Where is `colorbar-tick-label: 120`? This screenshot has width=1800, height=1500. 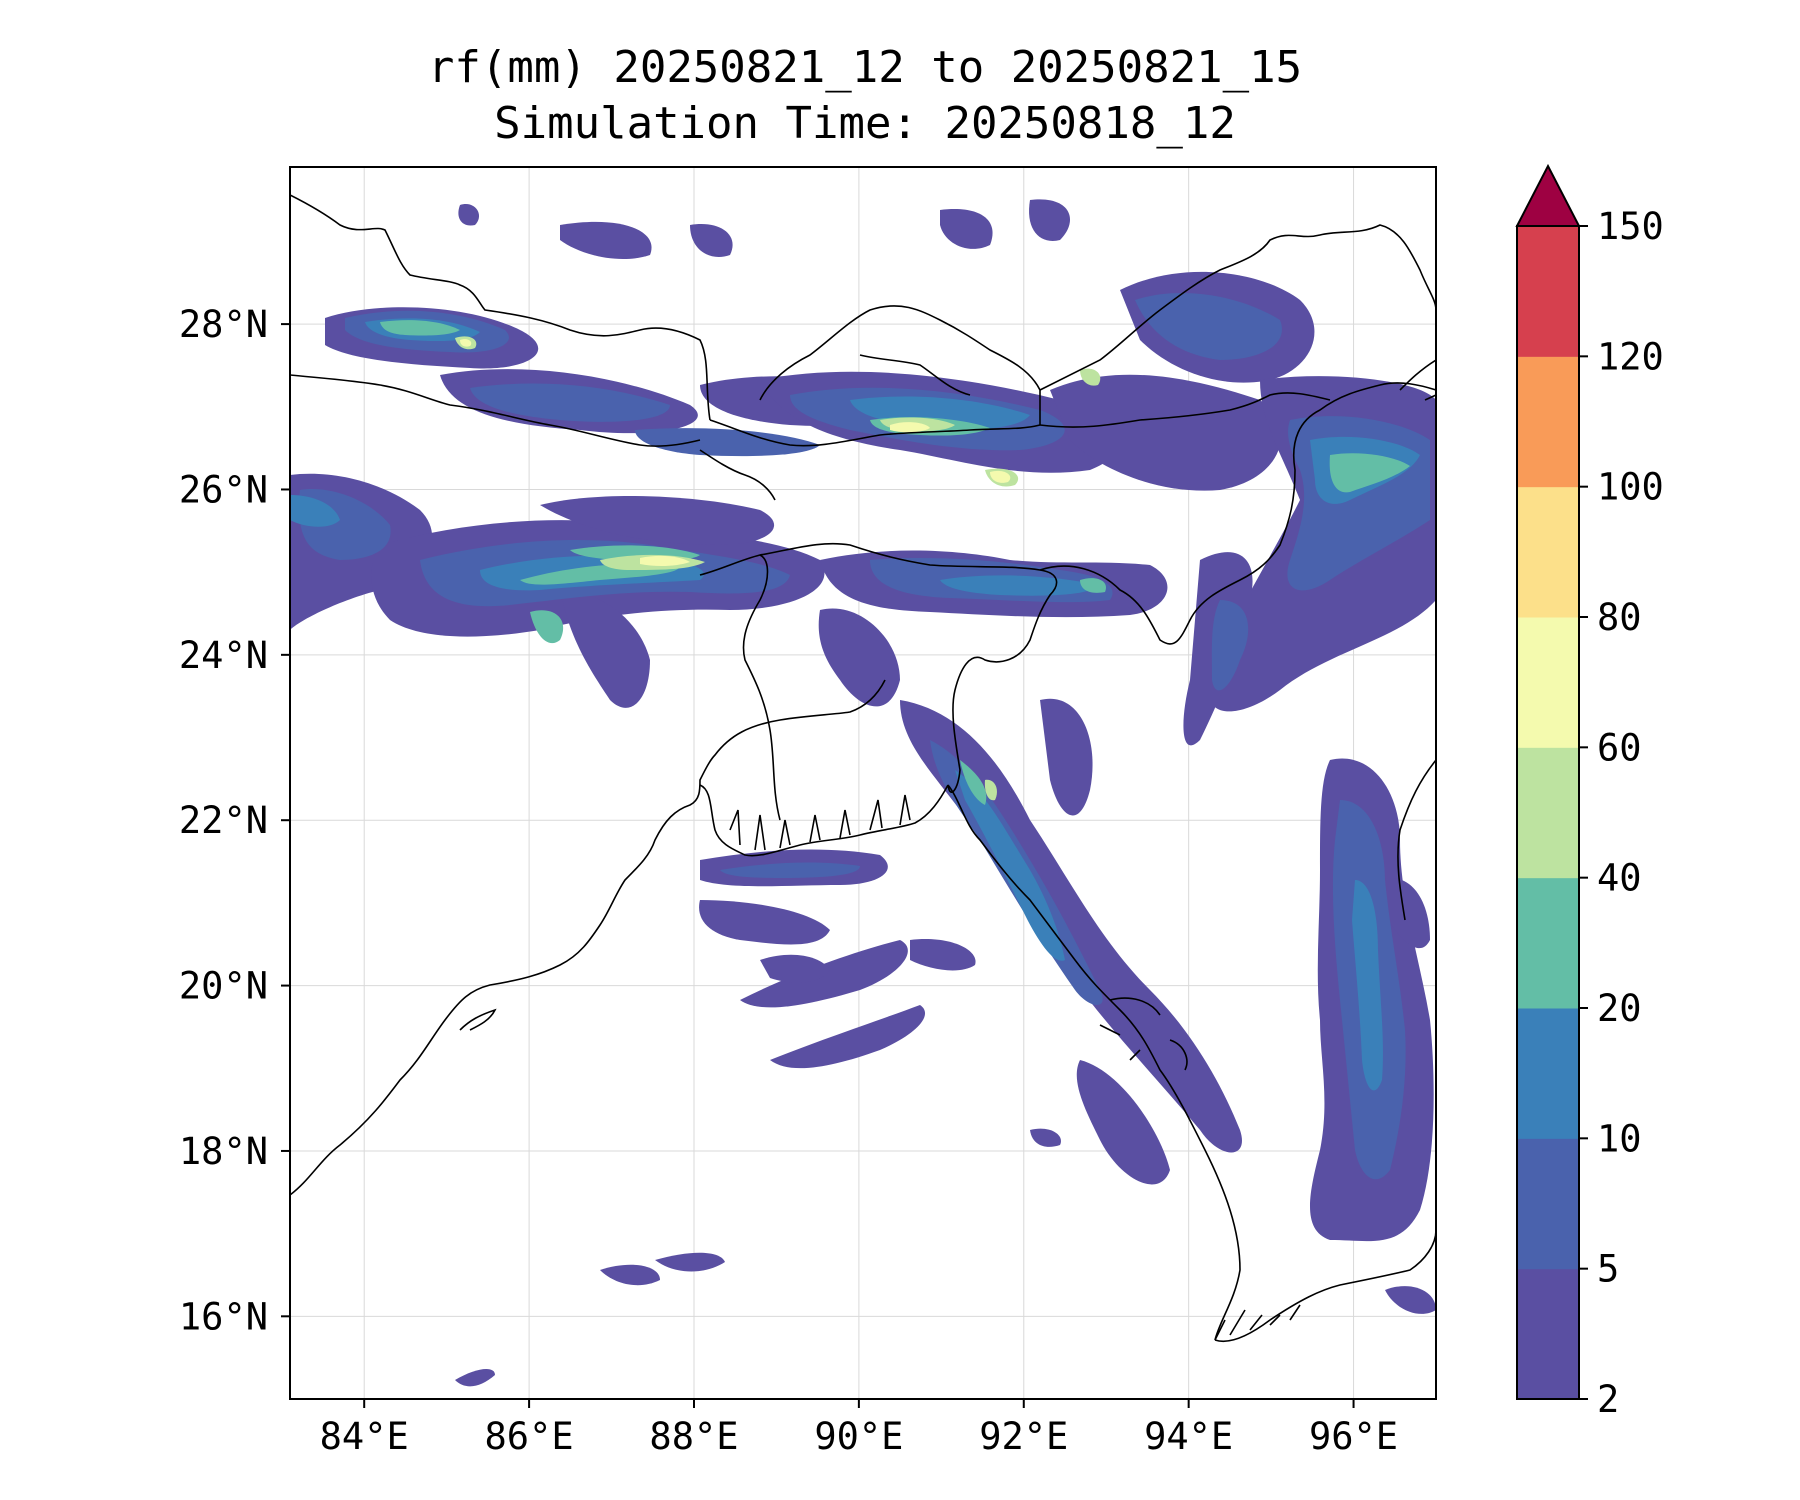 colorbar-tick-label: 120 is located at coordinates (1630, 356).